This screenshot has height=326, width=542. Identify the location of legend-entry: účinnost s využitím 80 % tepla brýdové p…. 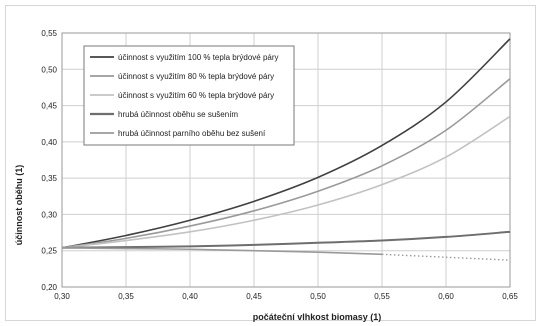
(196, 76).